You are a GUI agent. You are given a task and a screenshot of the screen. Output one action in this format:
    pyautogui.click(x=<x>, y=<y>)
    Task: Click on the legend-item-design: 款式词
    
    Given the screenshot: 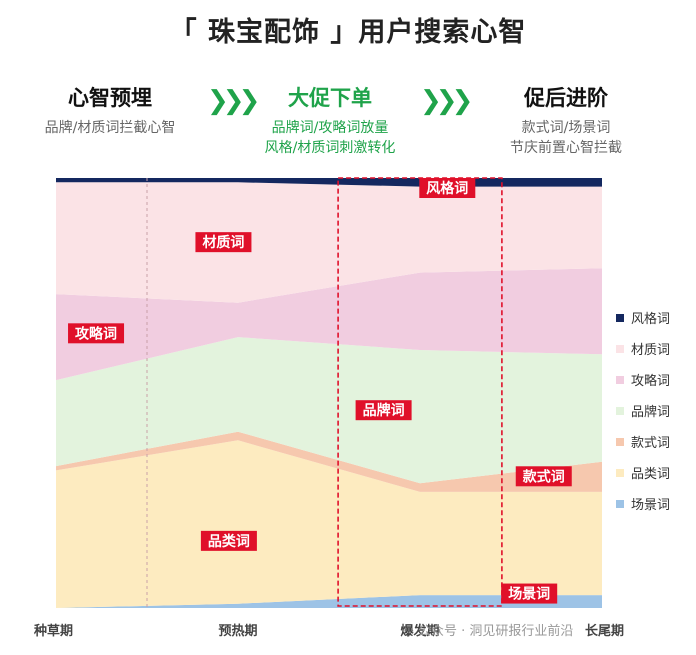 What is the action you would take?
    pyautogui.click(x=643, y=441)
    